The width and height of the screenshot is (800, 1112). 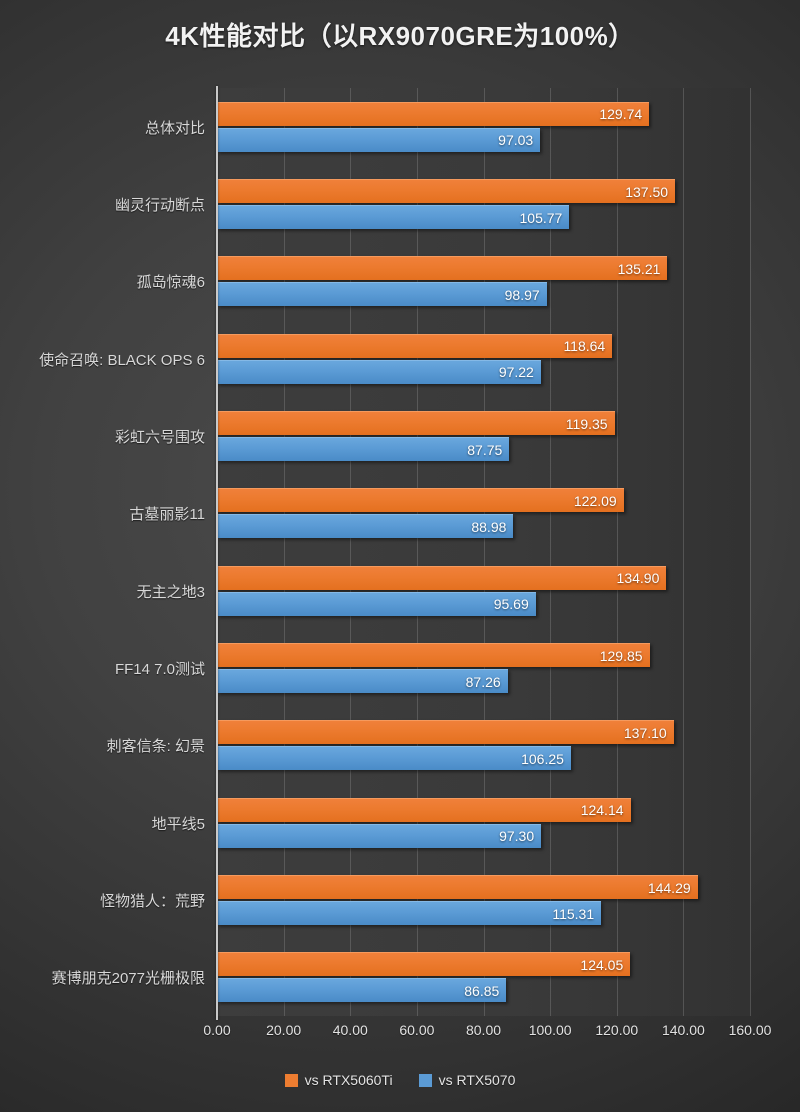 I want to click on x-tick-label: 120.00, so click(x=617, y=1030).